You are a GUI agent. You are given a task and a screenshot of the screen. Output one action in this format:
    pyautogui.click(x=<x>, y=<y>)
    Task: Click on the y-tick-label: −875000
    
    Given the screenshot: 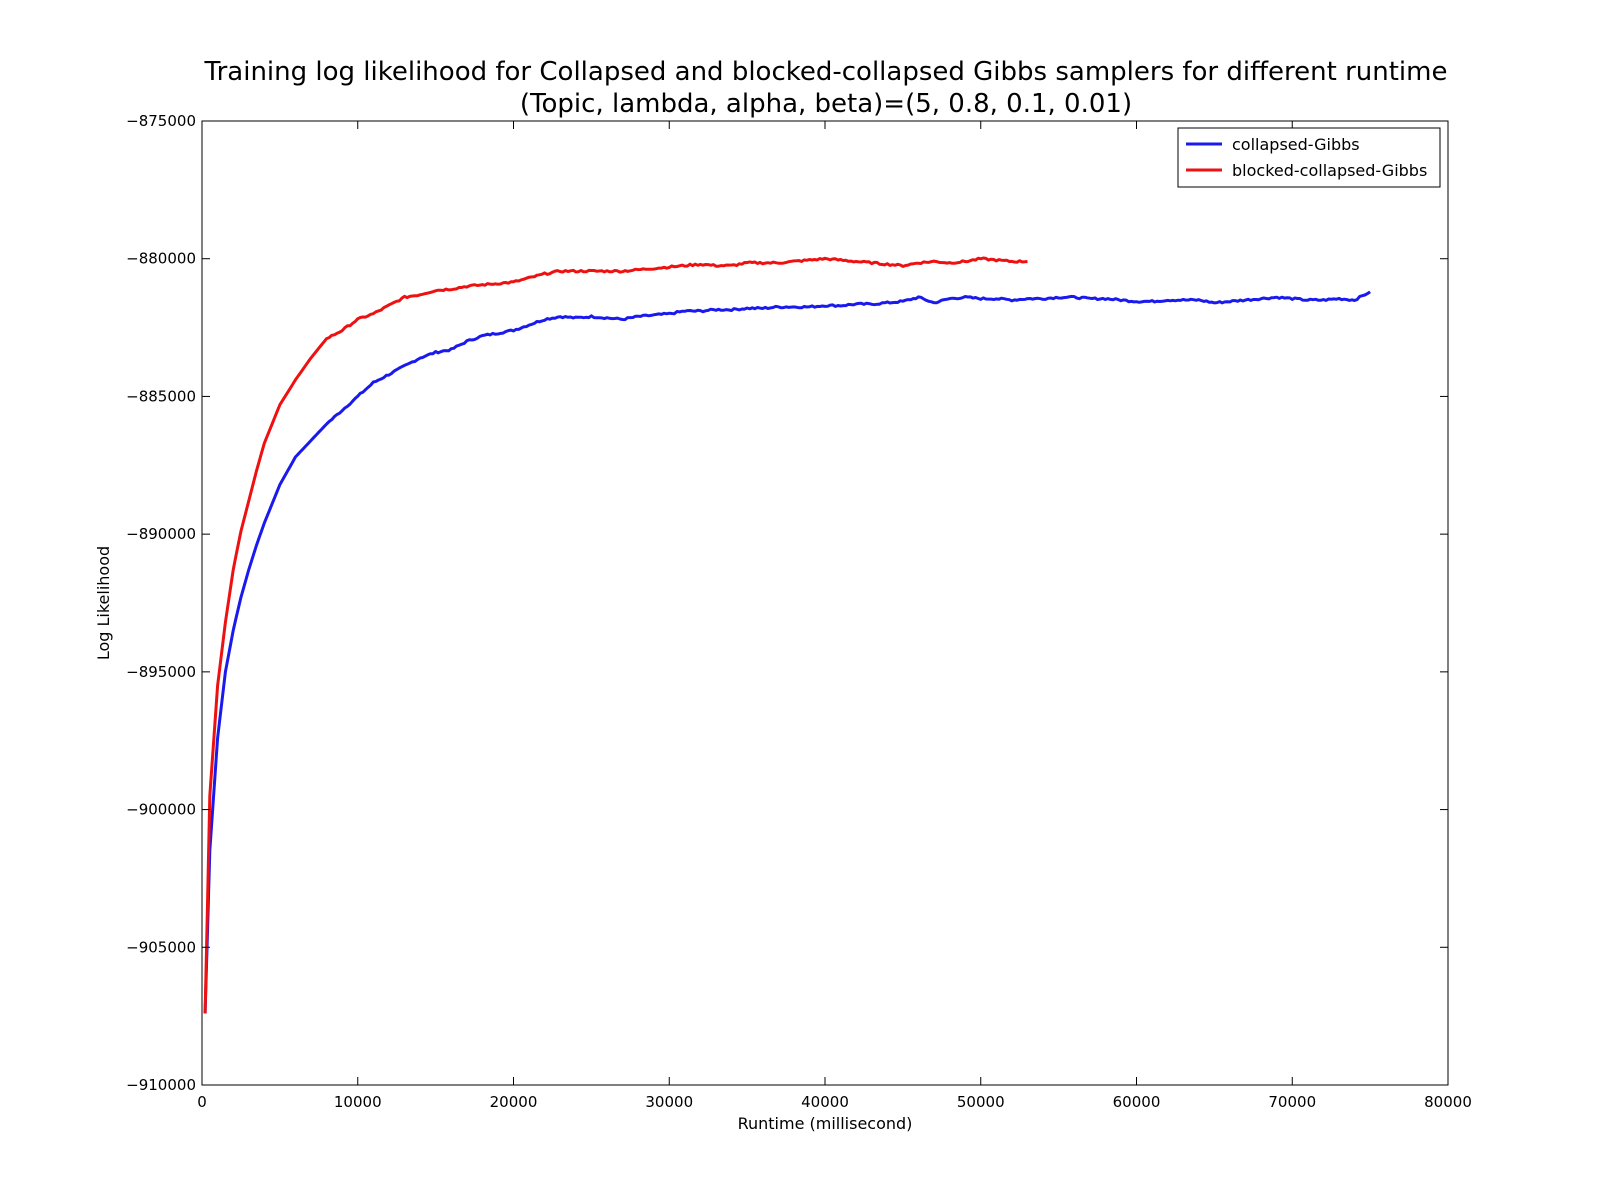 What is the action you would take?
    pyautogui.click(x=161, y=121)
    